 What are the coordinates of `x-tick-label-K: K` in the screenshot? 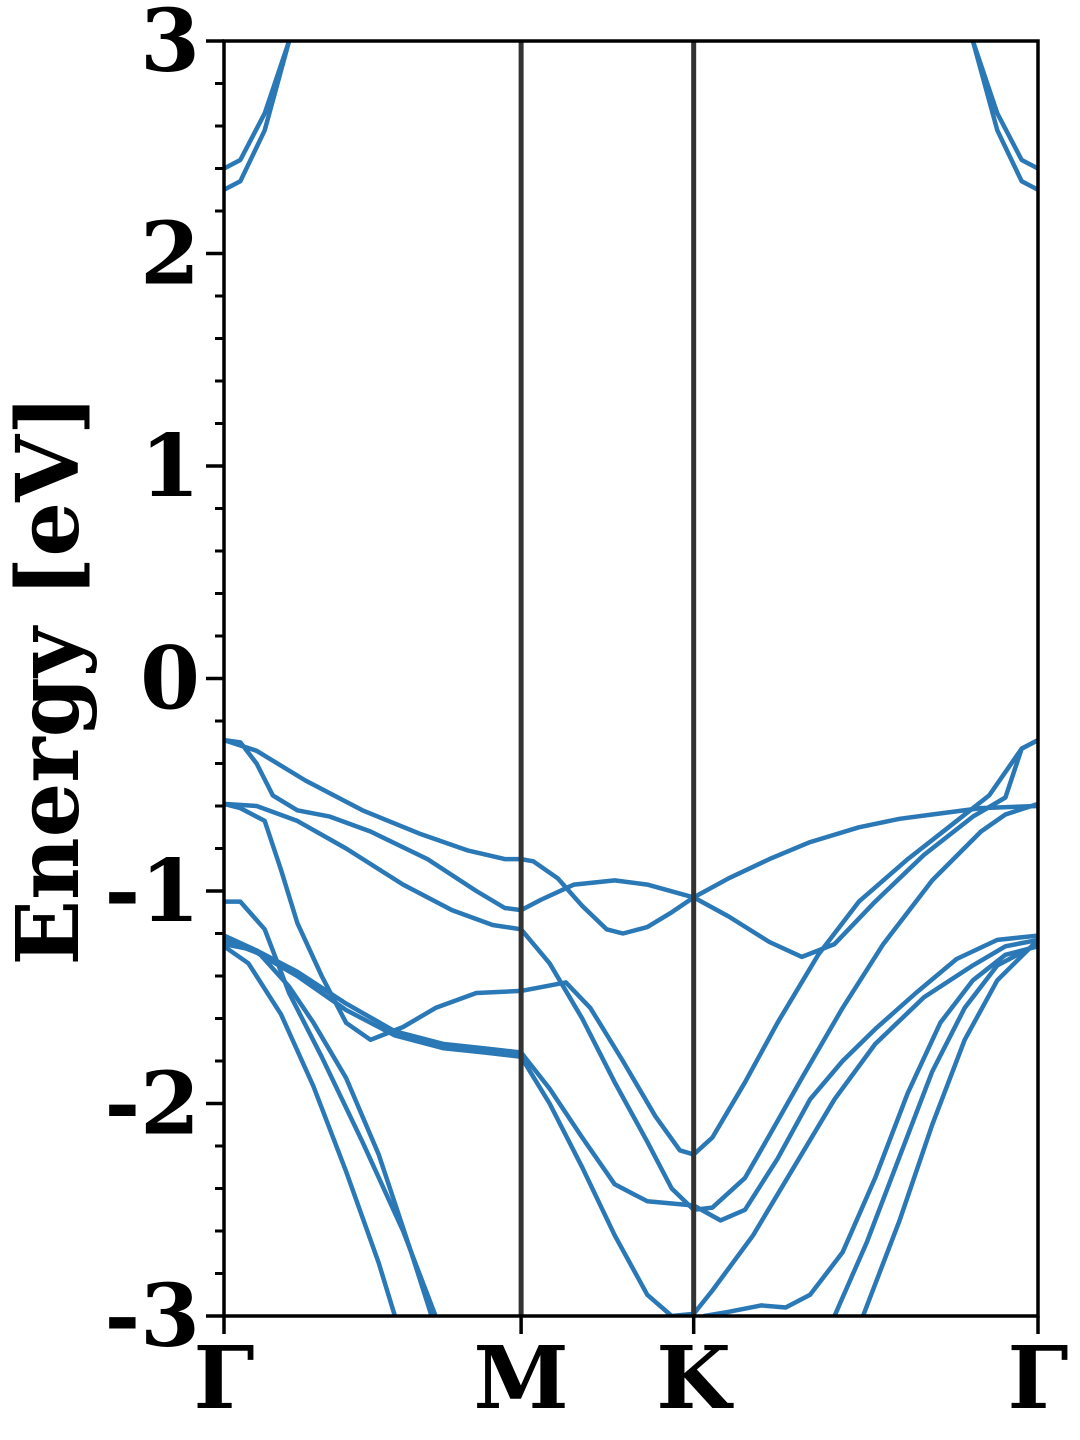 It's located at (695, 1378).